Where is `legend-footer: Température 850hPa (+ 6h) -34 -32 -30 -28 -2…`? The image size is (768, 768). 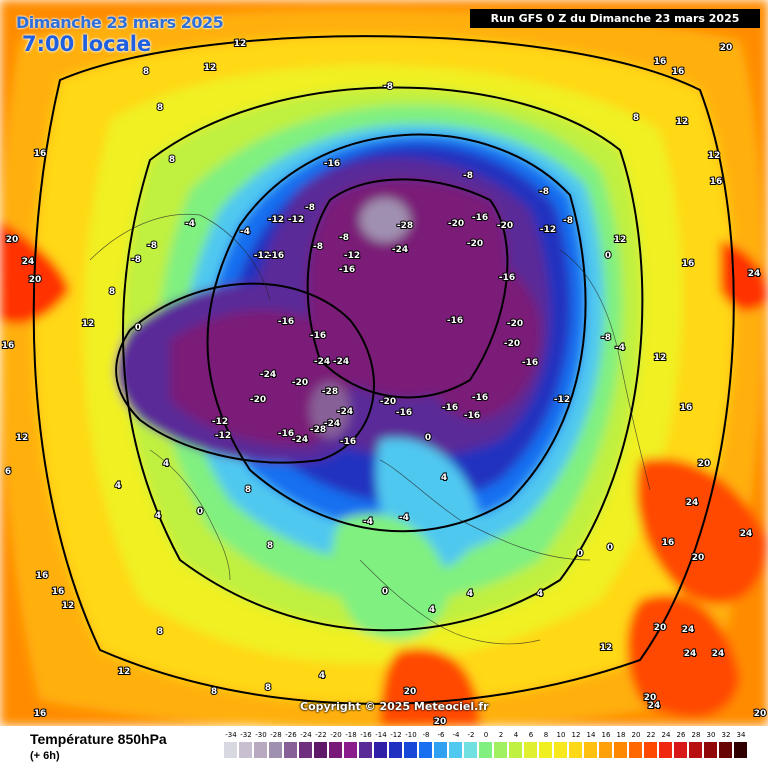
legend-footer: Température 850hPa (+ 6h) -34 -32 -30 -28 -2… is located at coordinates (384, 747).